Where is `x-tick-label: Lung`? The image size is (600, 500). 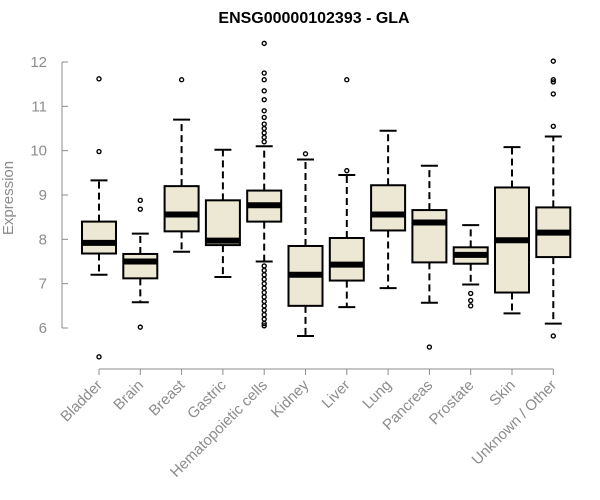
x-tick-label: Lung is located at coordinates (377, 395).